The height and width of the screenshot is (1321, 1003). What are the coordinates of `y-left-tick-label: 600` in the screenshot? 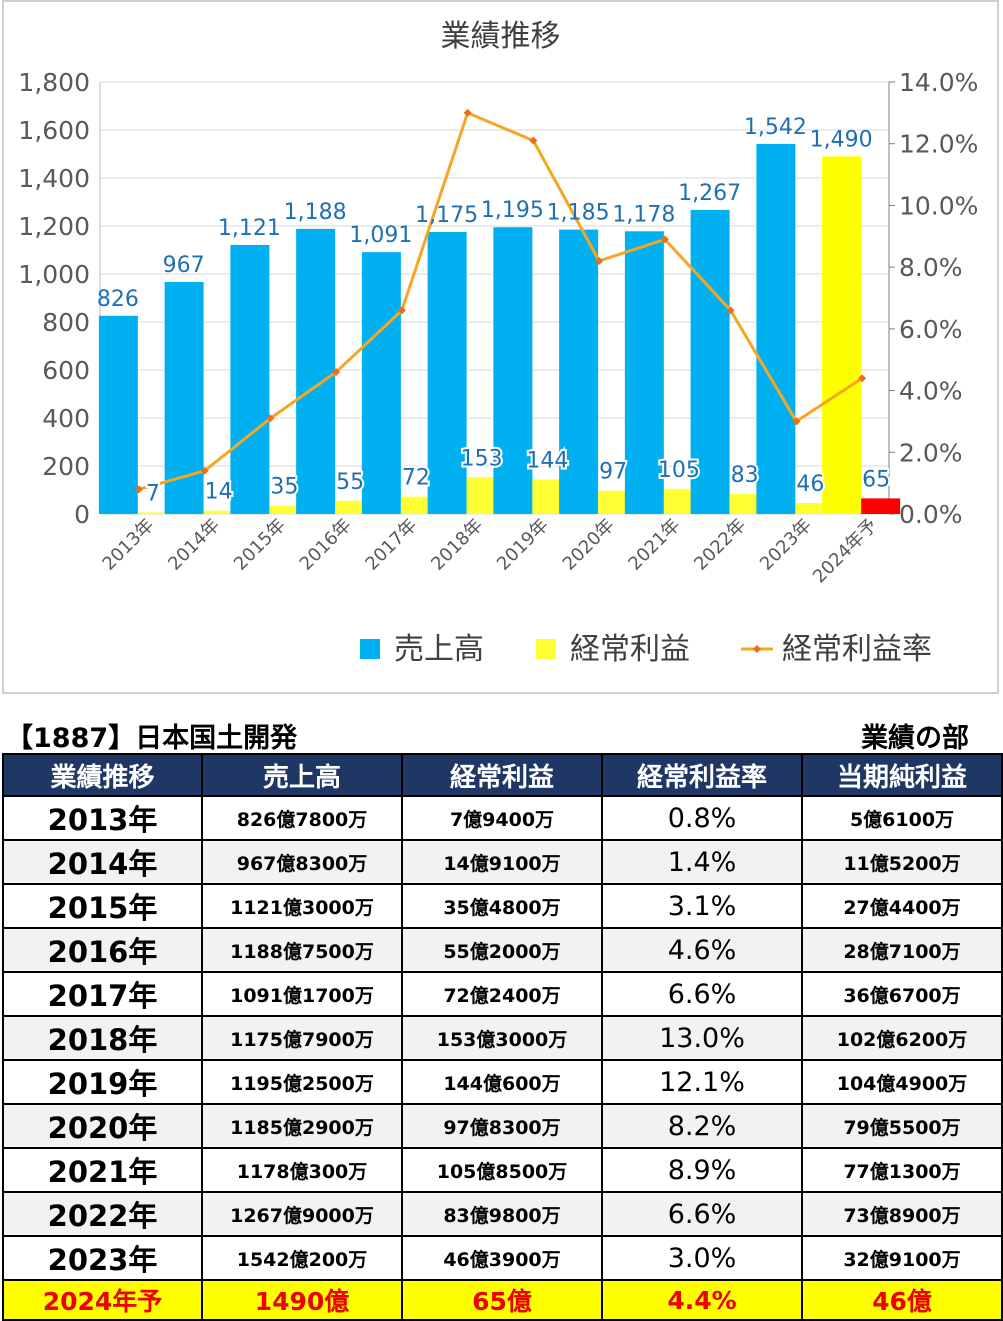 It's located at (66, 370).